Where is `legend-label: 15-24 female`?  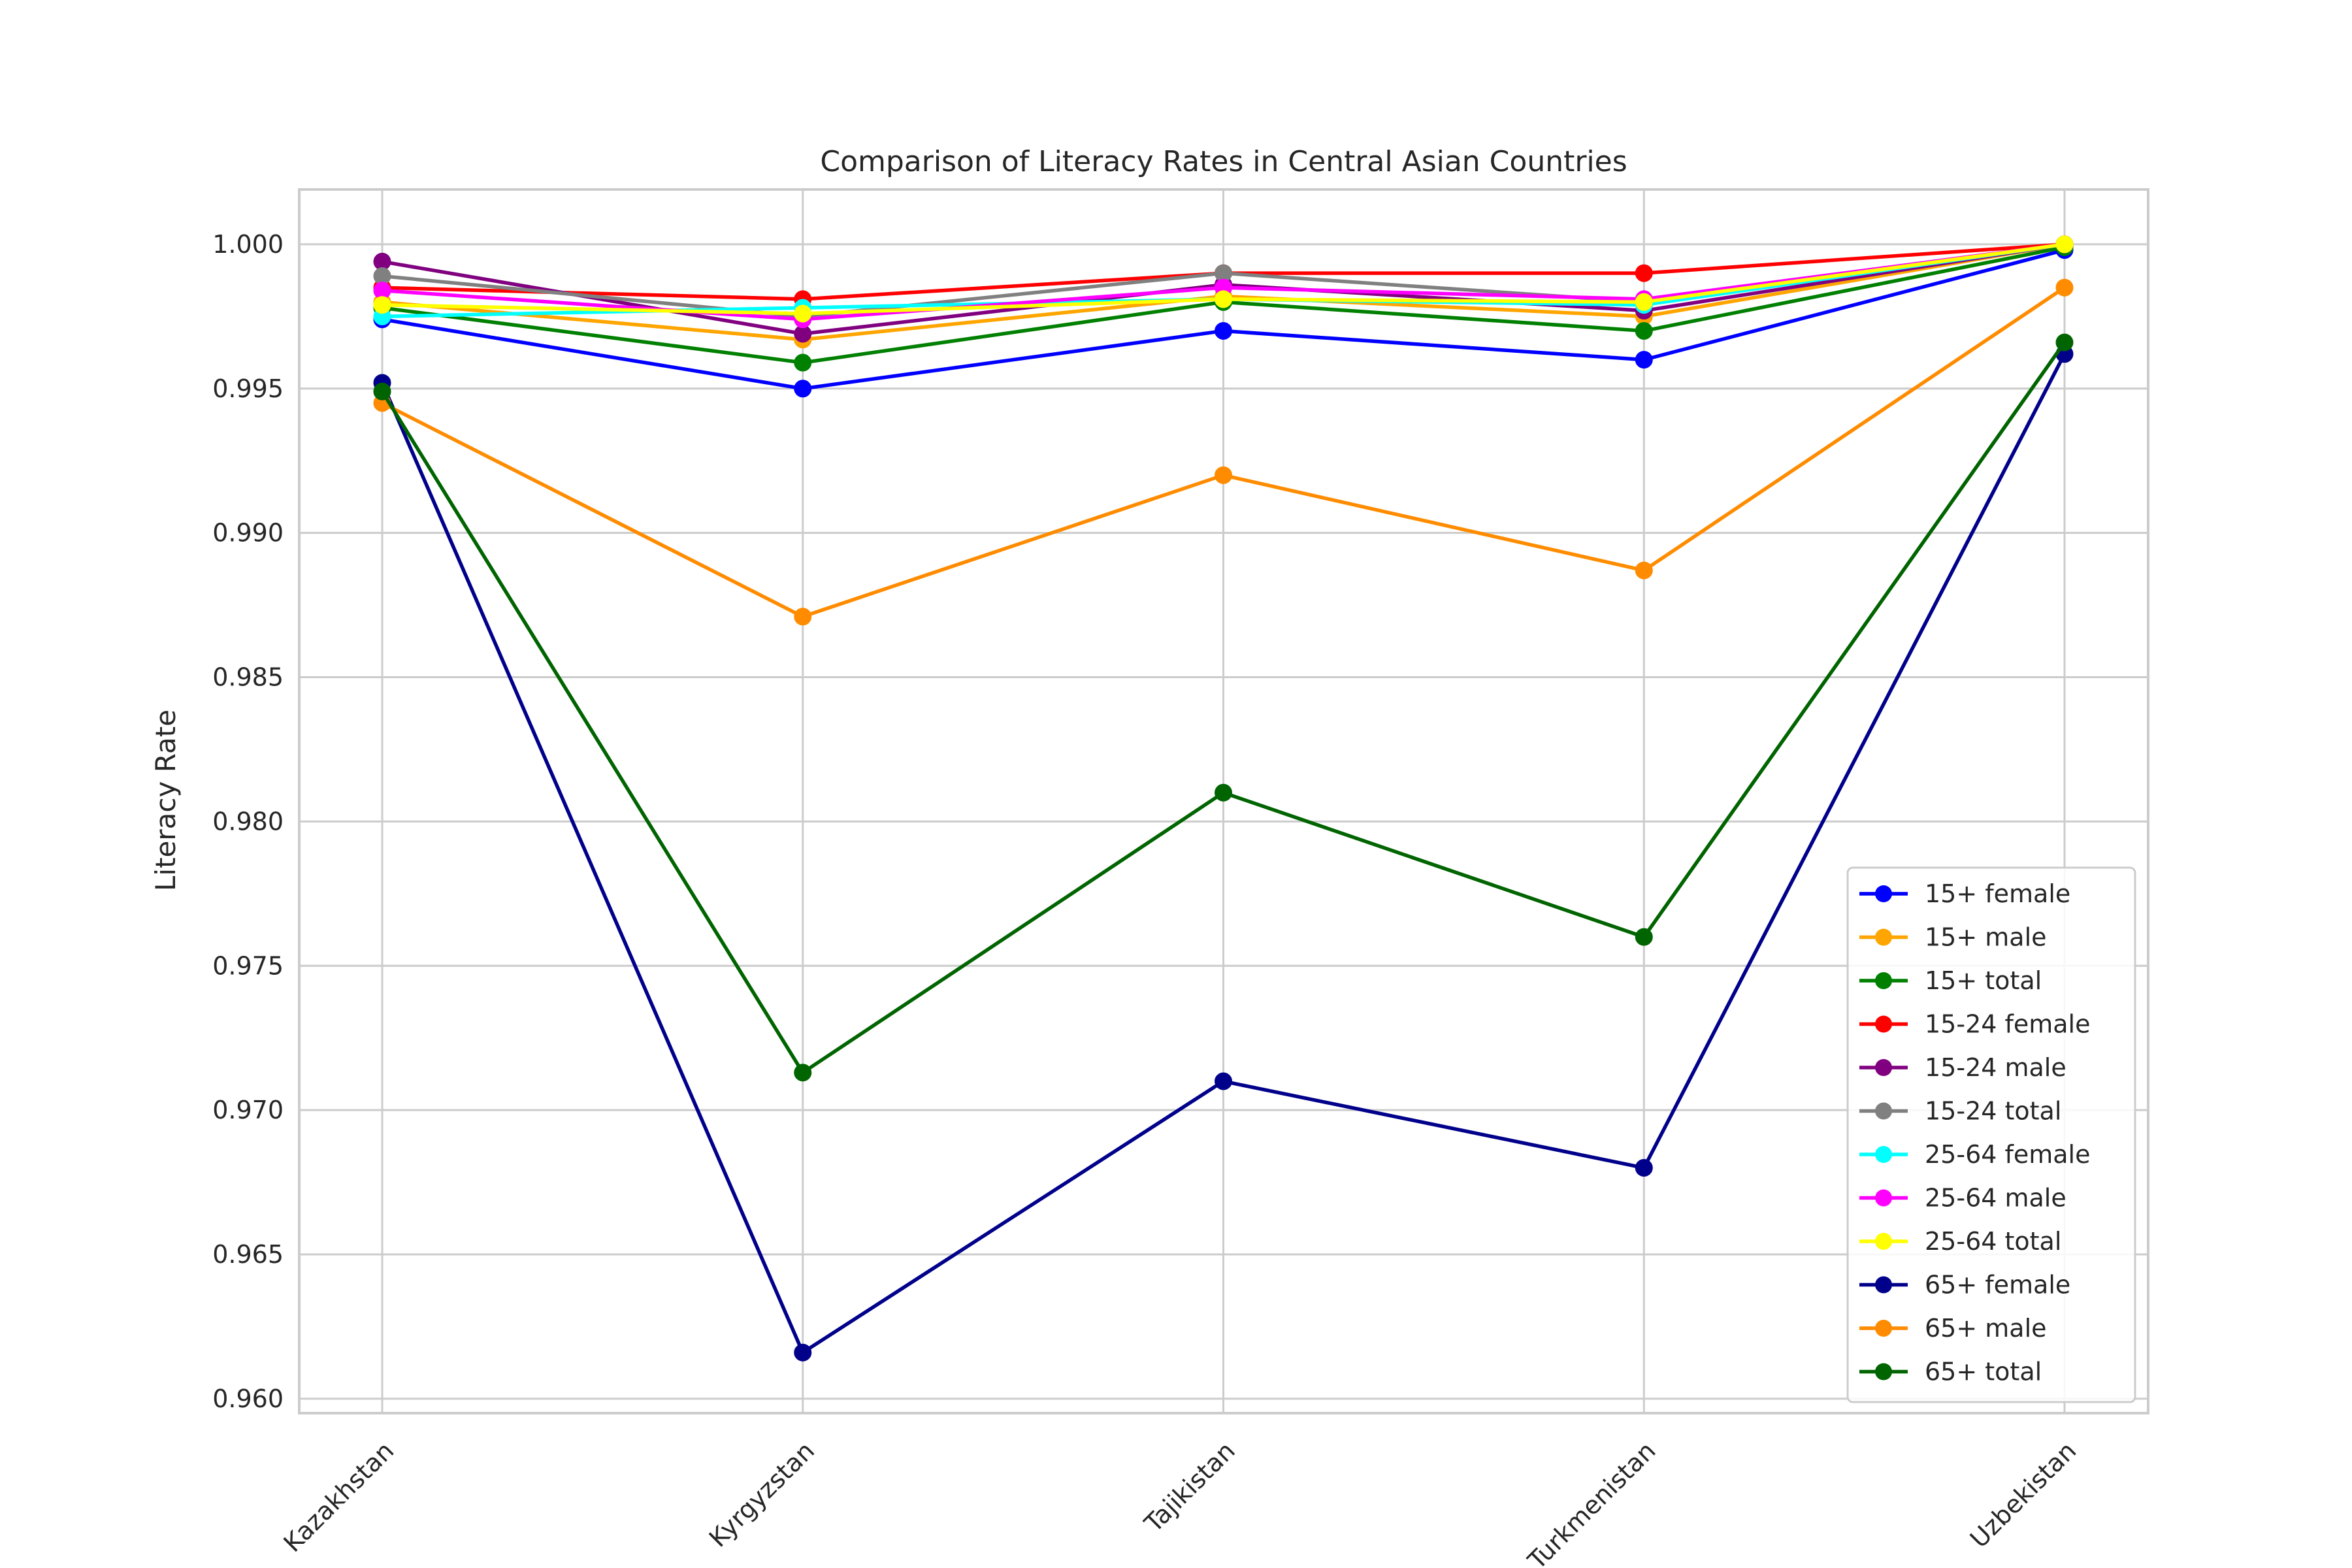
legend-label: 15-24 female is located at coordinates (2008, 1024).